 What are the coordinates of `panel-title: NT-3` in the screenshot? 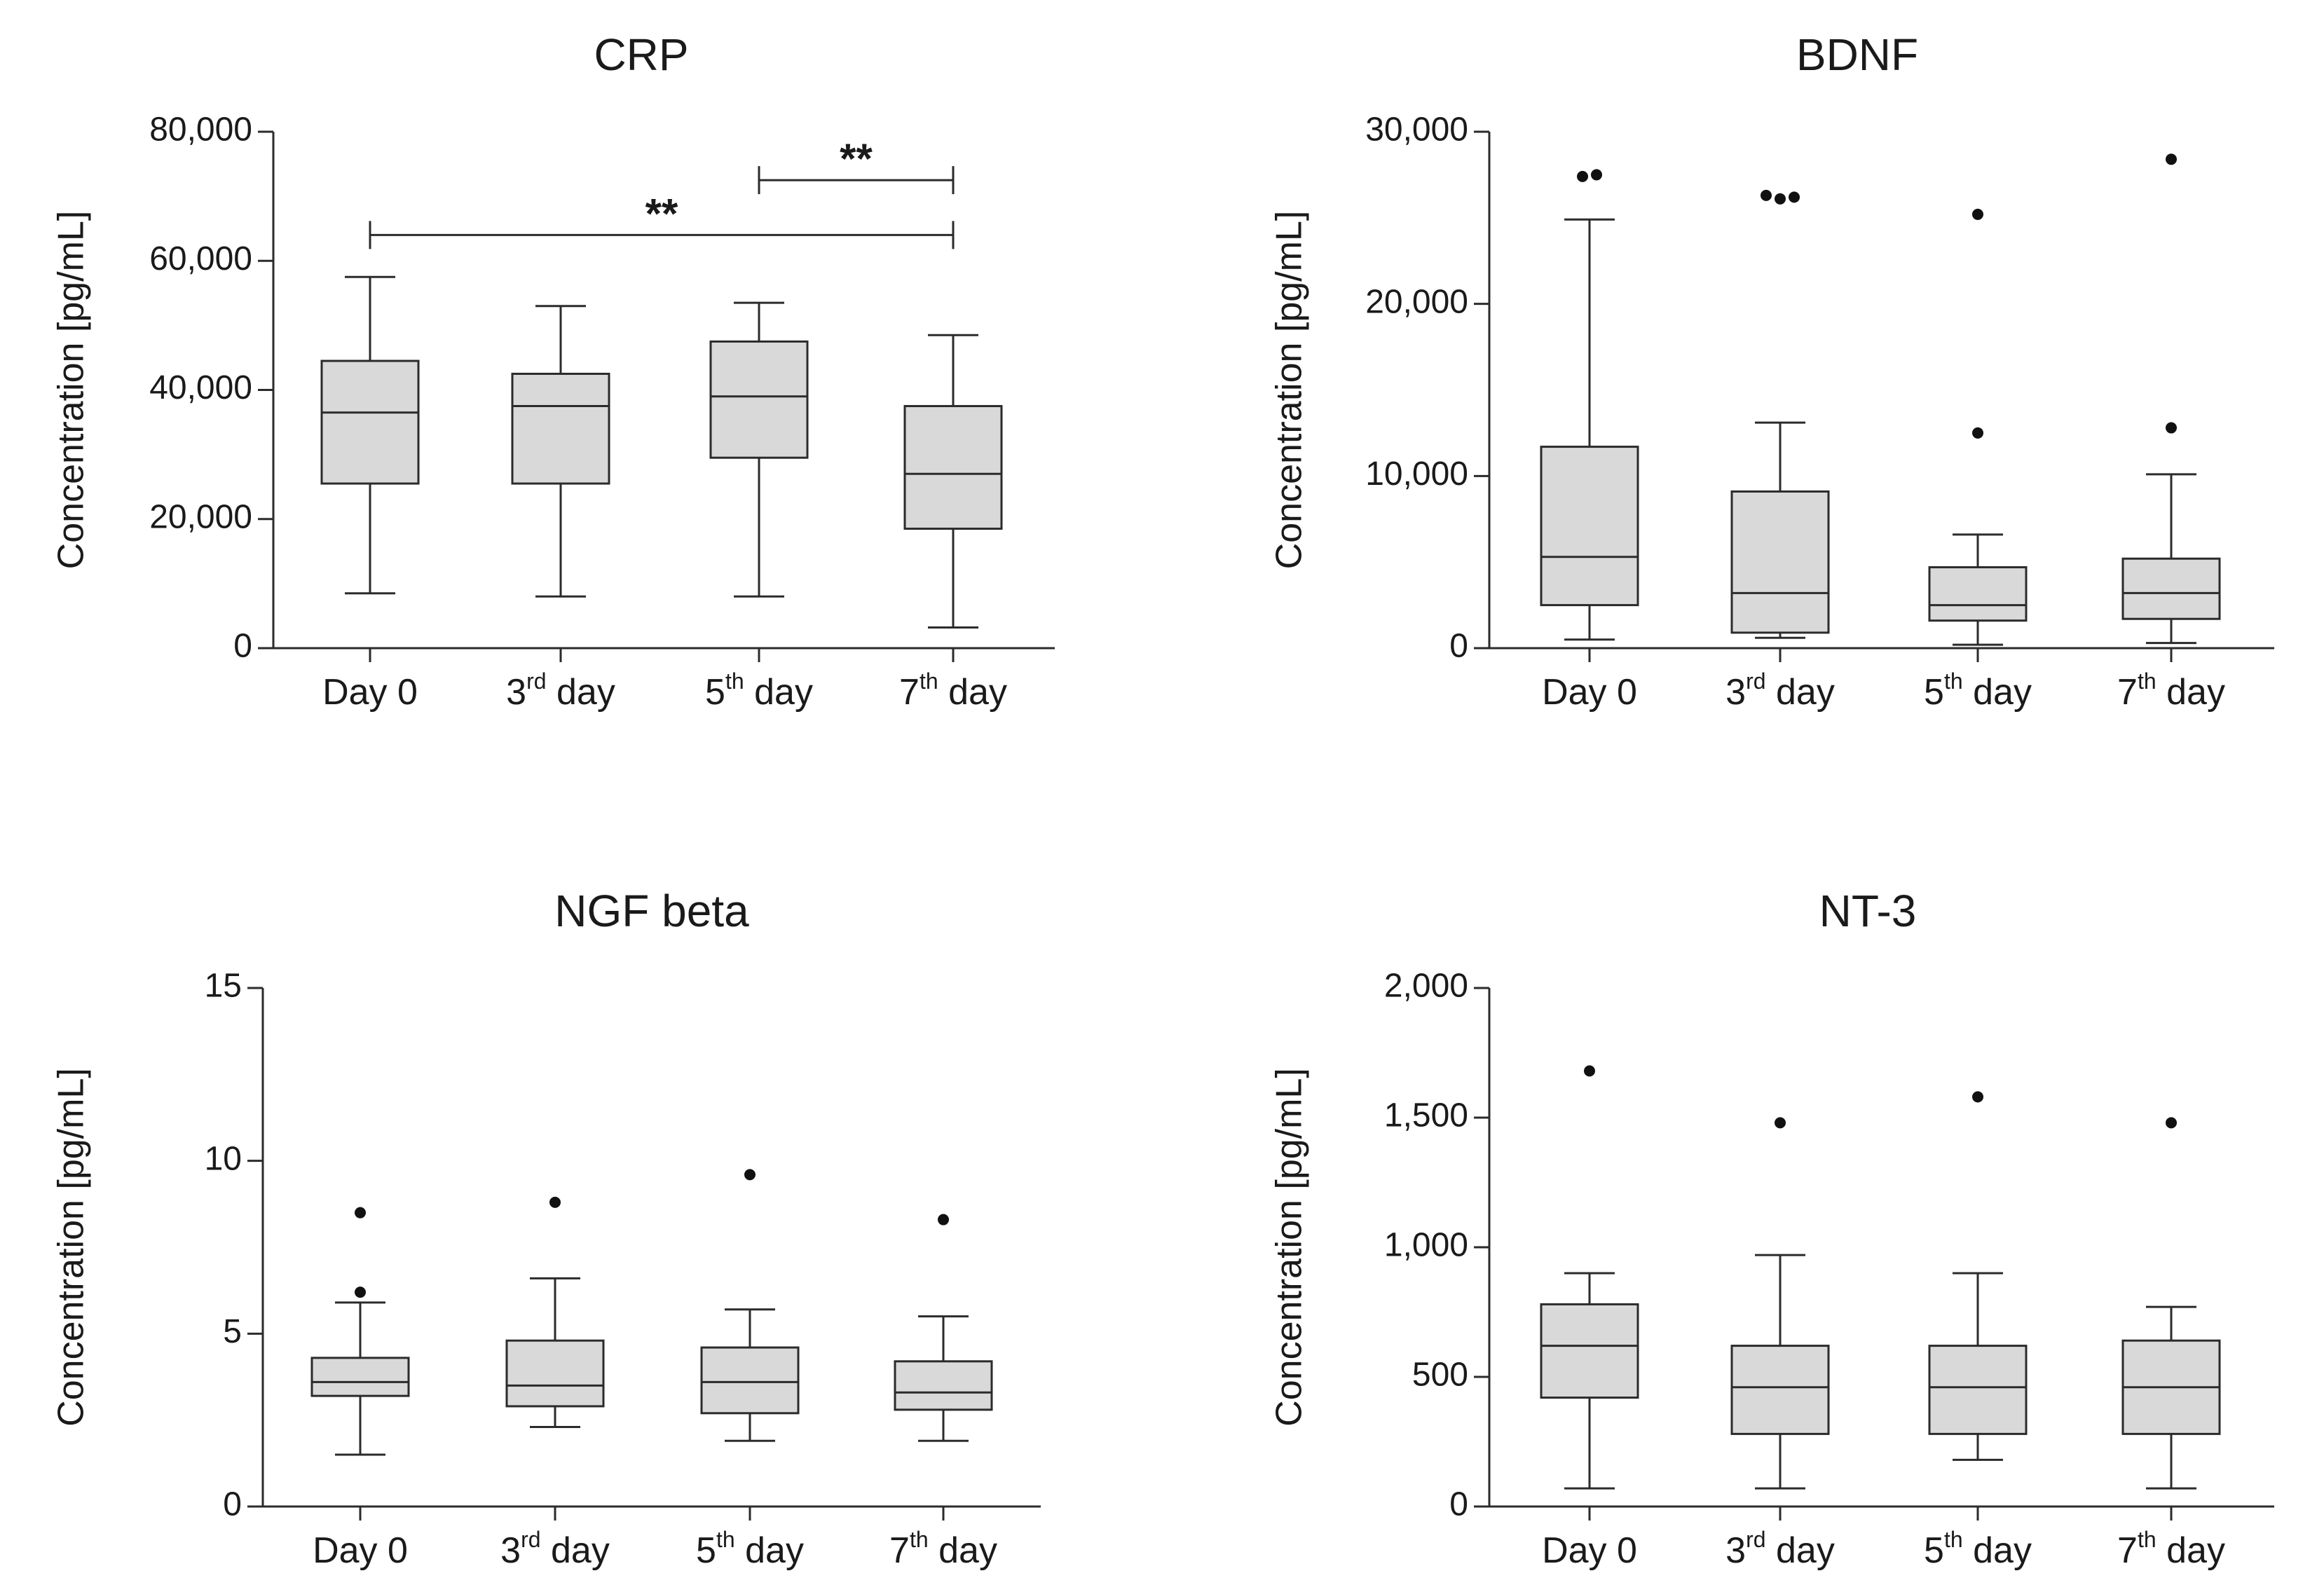 It's located at (1868, 911).